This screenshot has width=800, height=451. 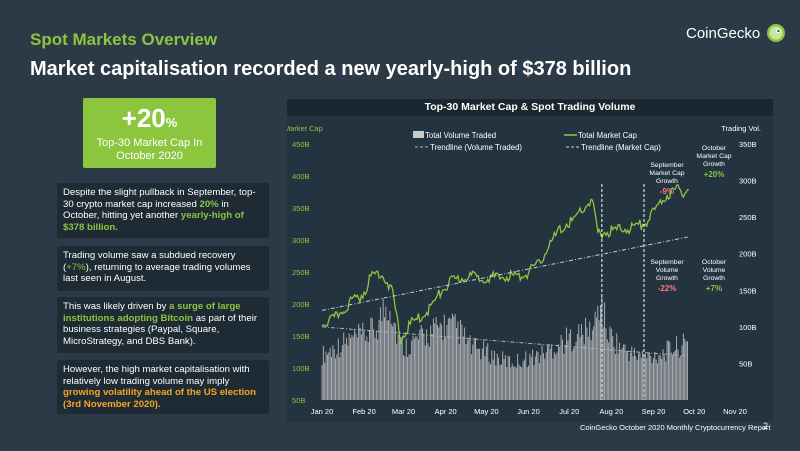 I want to click on x-tick-label: Jun 20, so click(x=528, y=411).